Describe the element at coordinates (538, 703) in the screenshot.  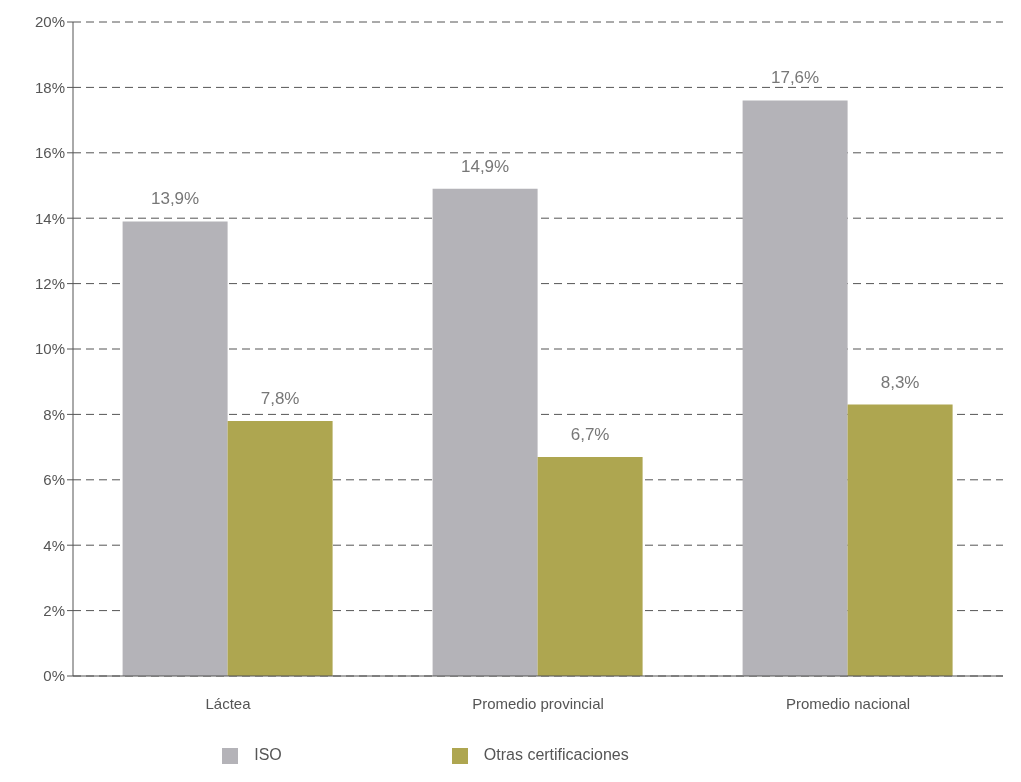
I see `x-tick-label: Promedio provincial` at that location.